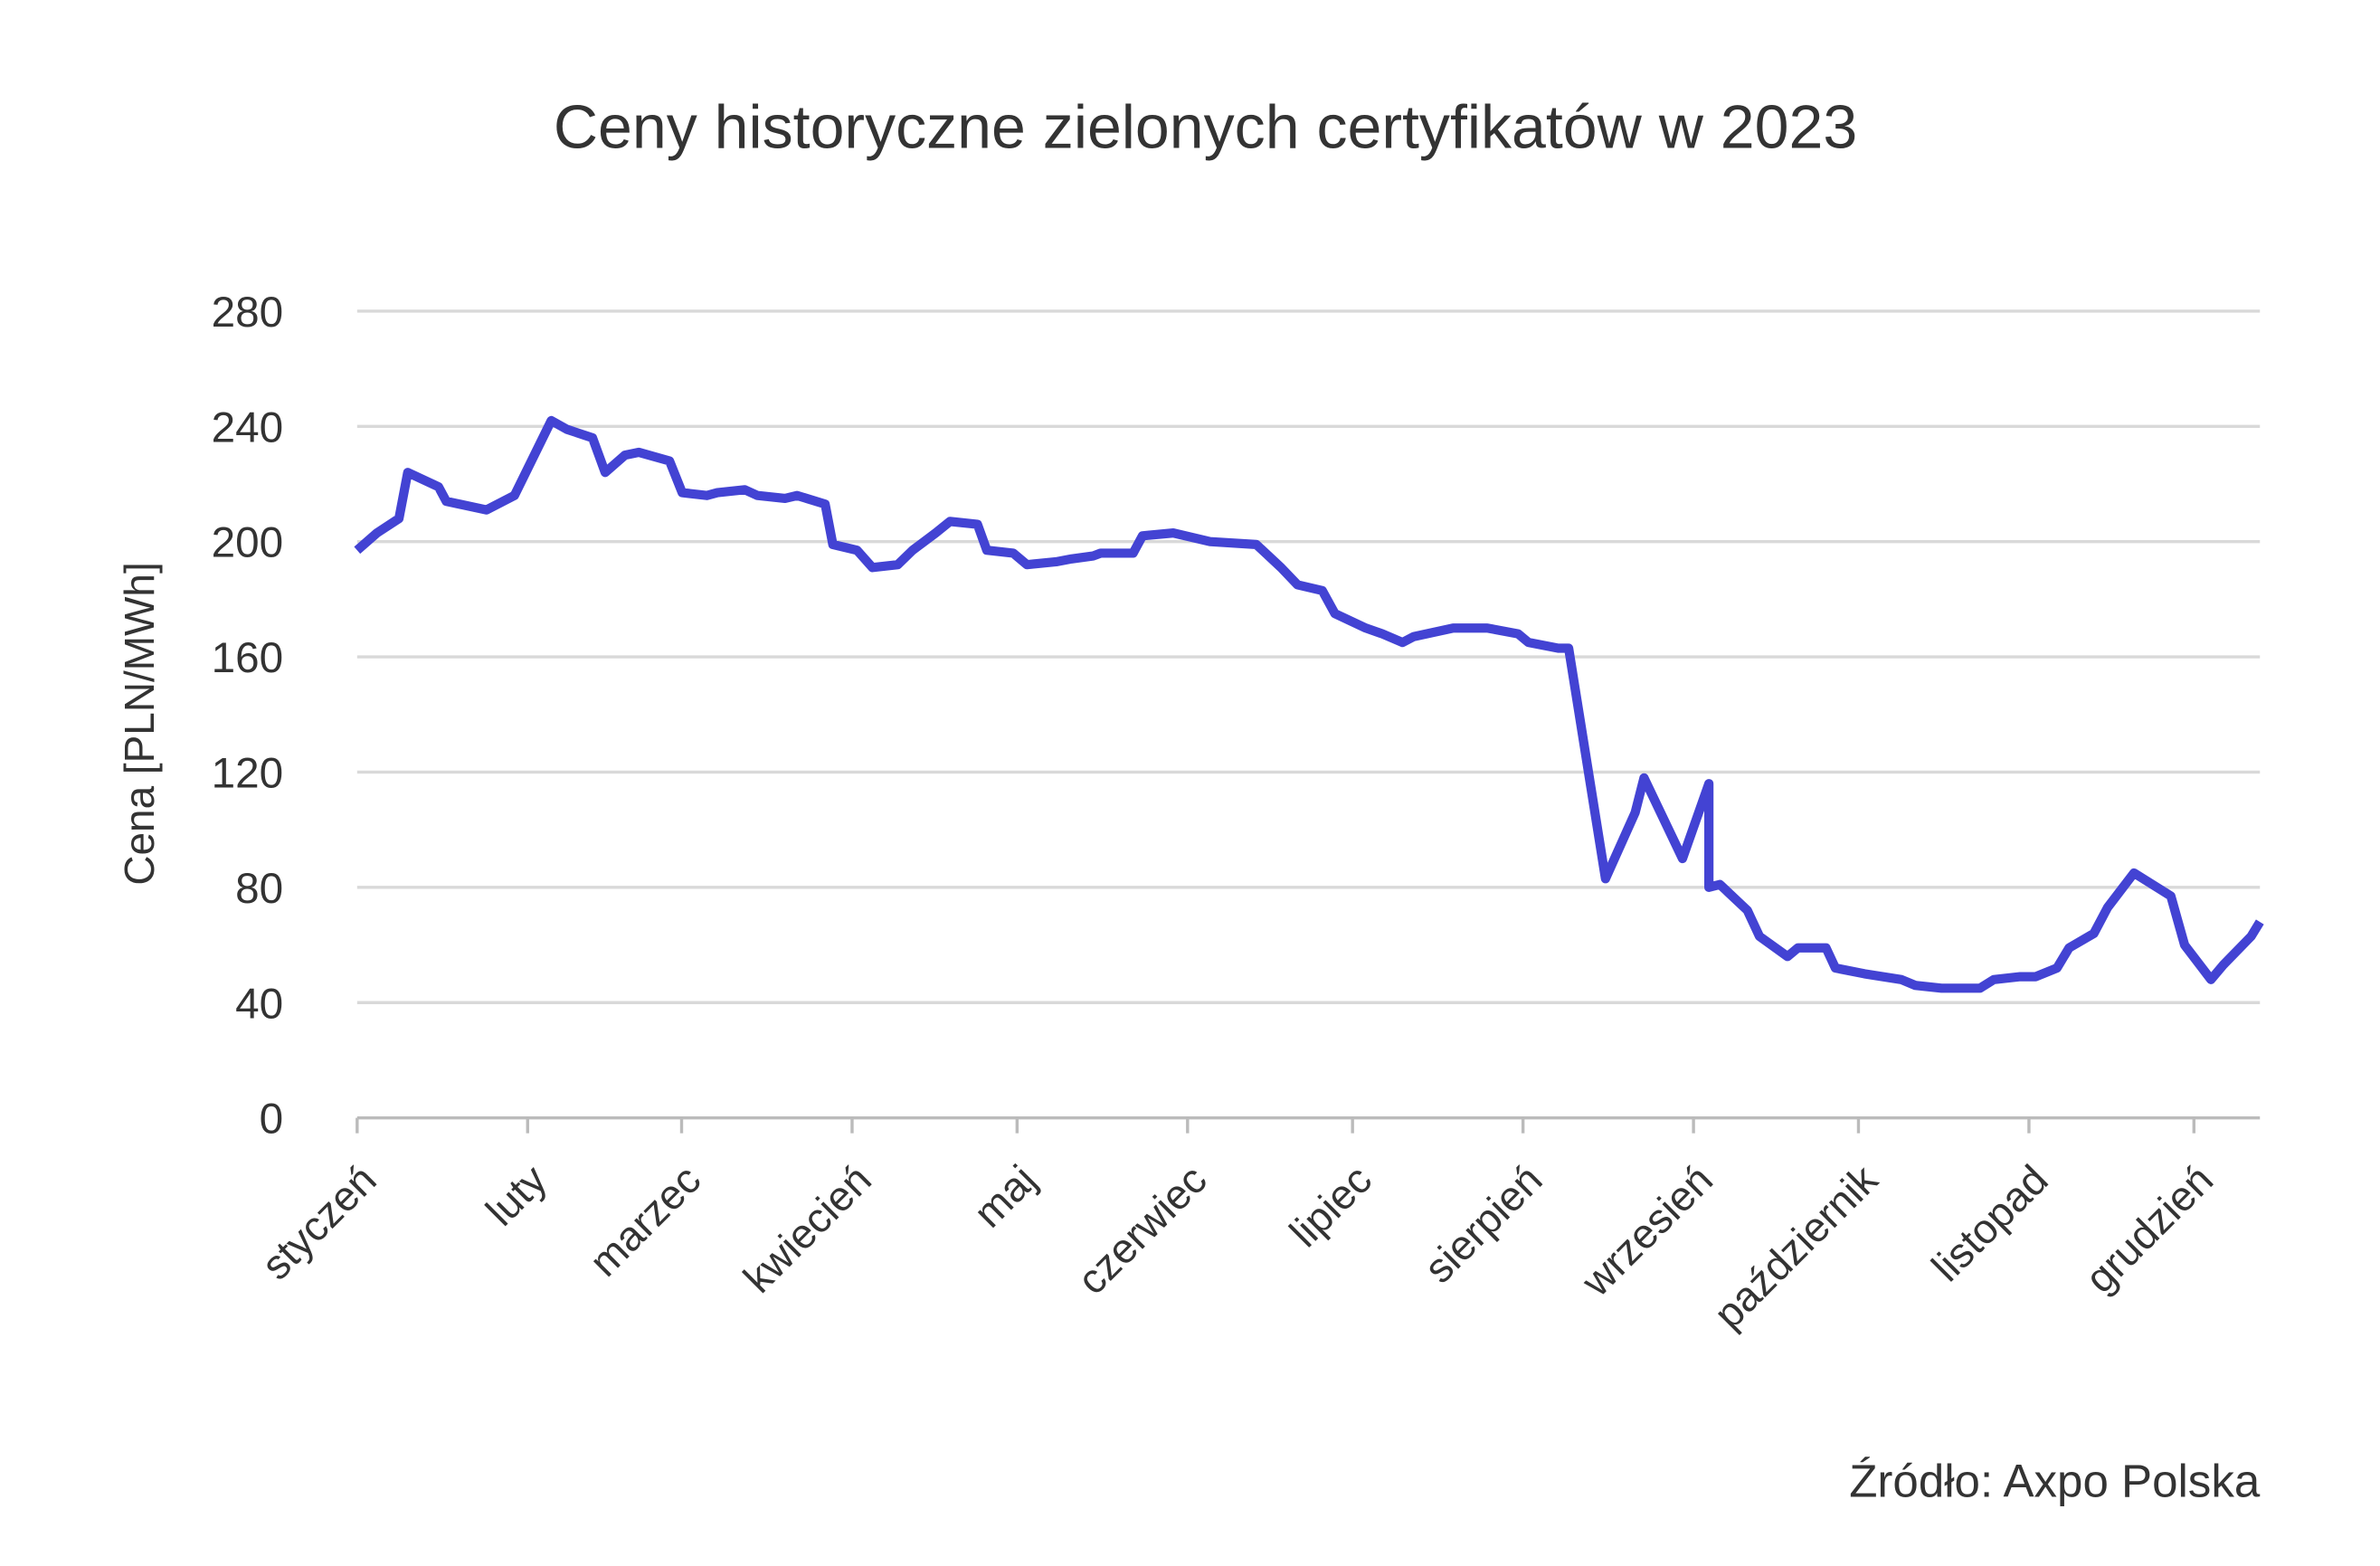 The height and width of the screenshot is (1566, 2380). Describe the element at coordinates (259, 889) in the screenshot. I see `y-tick-label: 80` at that location.